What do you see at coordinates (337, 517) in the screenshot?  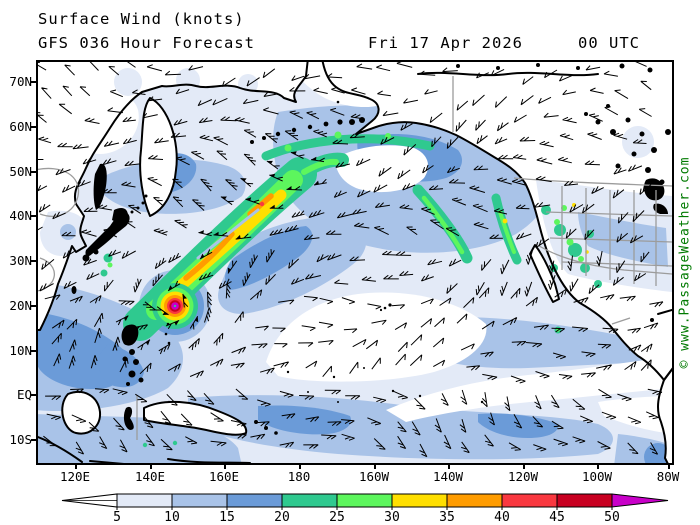 I see `legend-value-25: 25` at bounding box center [337, 517].